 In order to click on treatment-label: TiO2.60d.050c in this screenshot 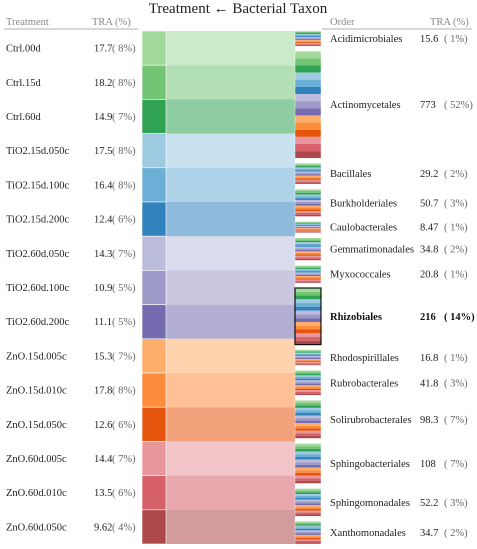, I will do `click(38, 254)`.